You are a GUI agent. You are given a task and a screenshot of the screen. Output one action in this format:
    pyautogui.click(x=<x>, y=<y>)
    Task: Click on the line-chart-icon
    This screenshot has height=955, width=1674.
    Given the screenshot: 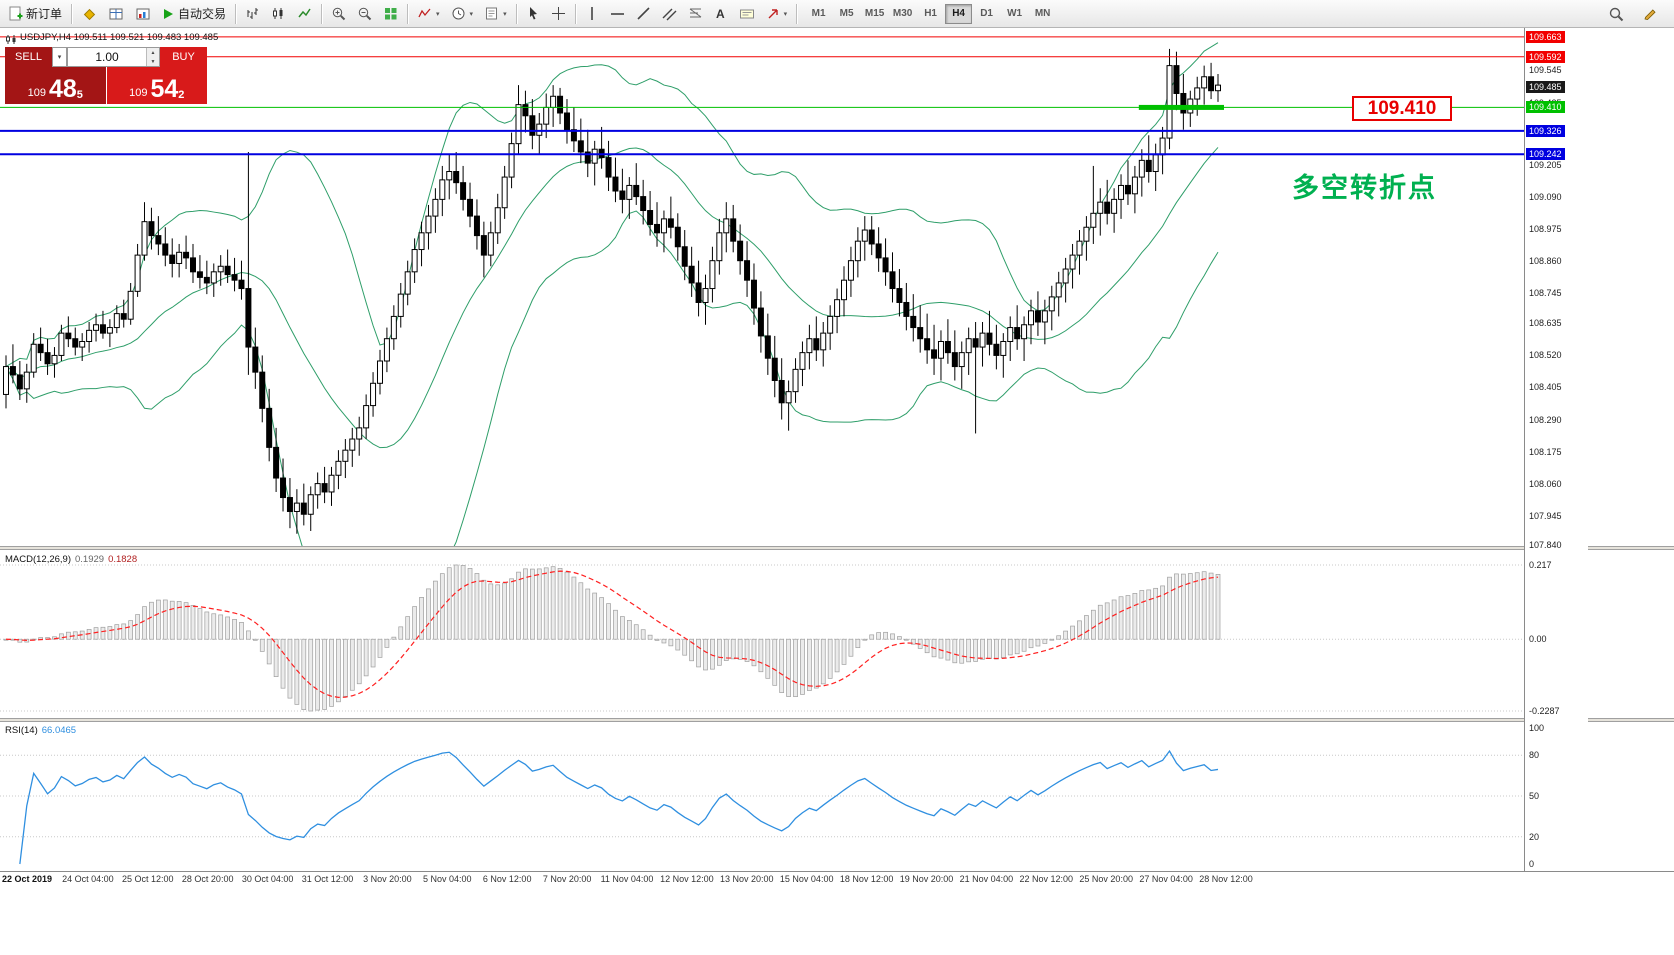 What is the action you would take?
    pyautogui.click(x=304, y=13)
    